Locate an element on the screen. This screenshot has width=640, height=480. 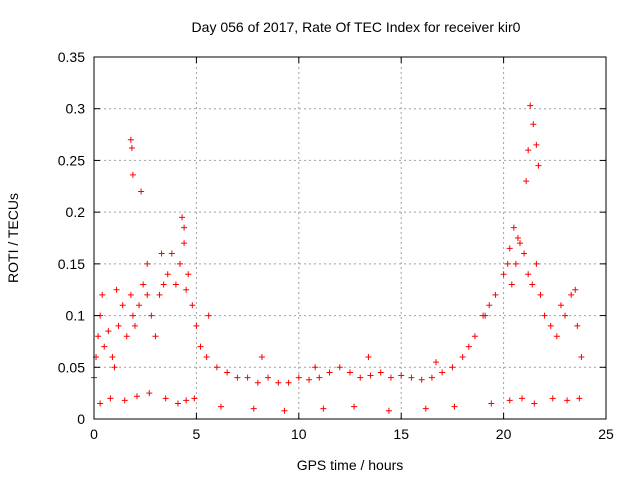
x-tick-label: 25 is located at coordinates (606, 434).